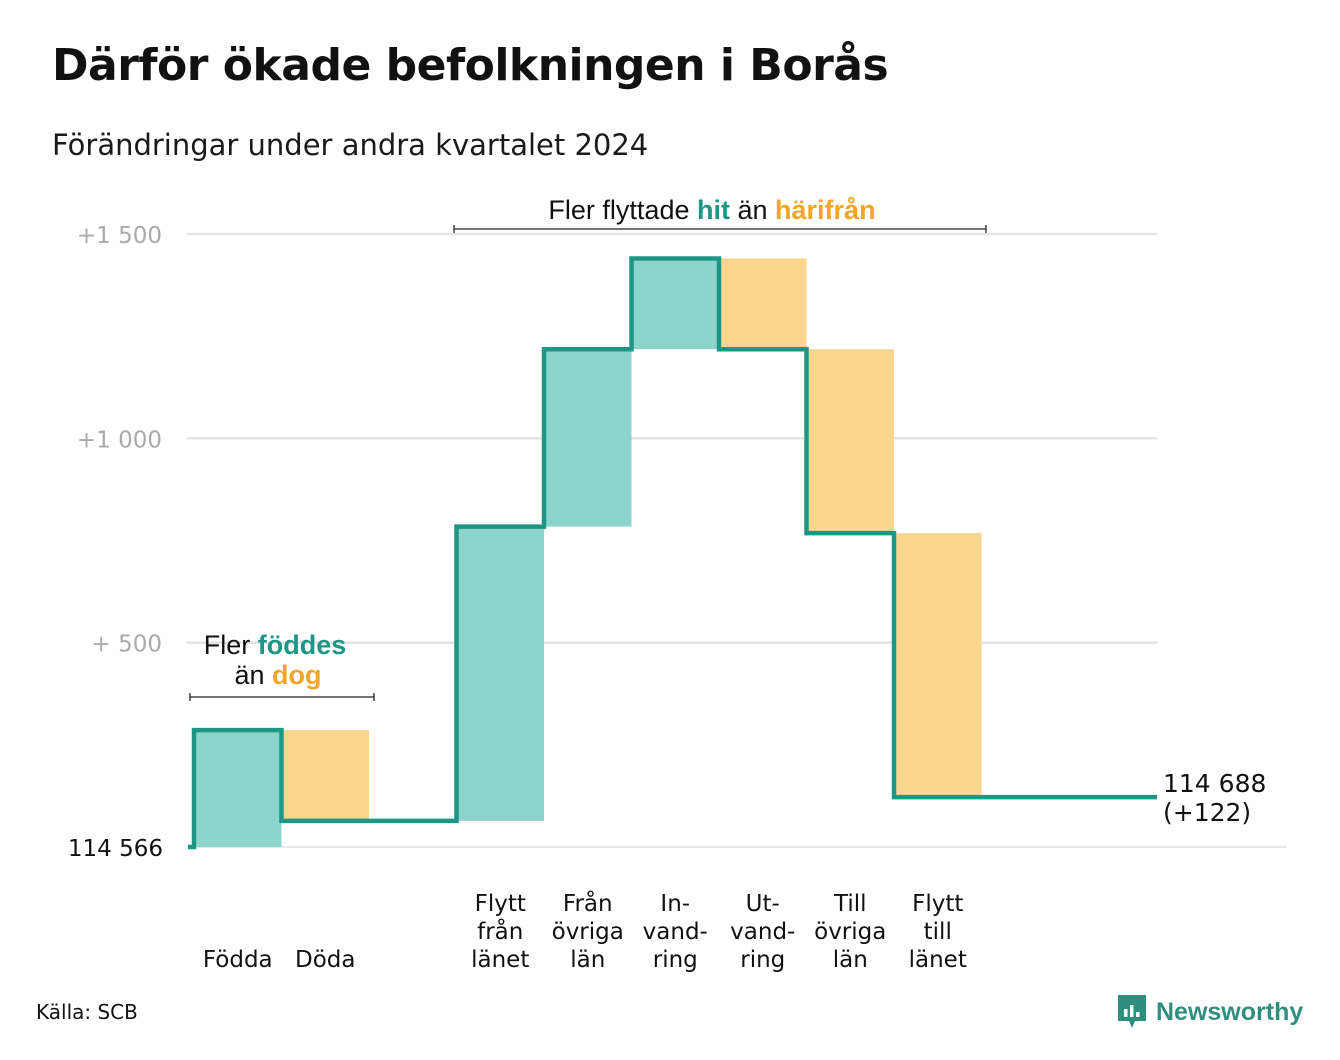  I want to click on start-value-label: 114 566, so click(115, 849).